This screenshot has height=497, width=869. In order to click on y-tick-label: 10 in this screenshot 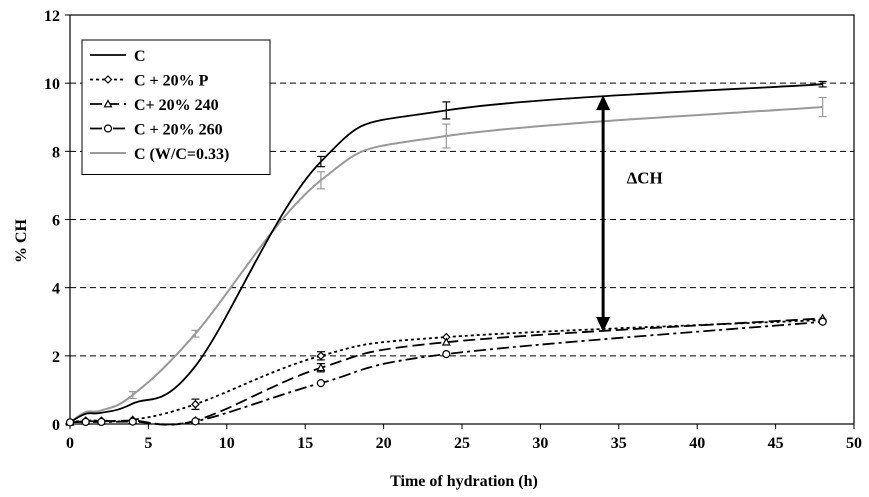, I will do `click(52, 84)`.